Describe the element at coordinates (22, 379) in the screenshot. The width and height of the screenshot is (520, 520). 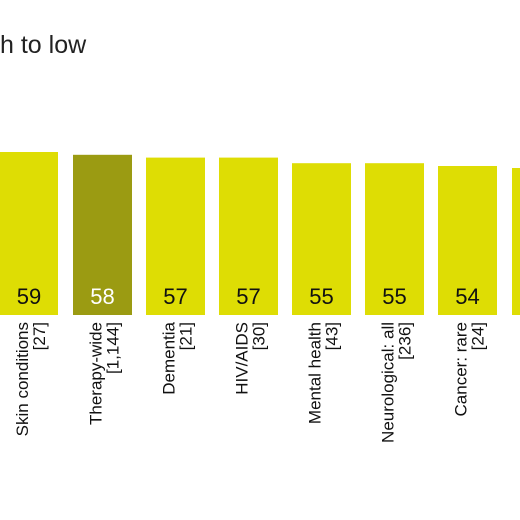
I see `category-label-line: Skin conditions` at that location.